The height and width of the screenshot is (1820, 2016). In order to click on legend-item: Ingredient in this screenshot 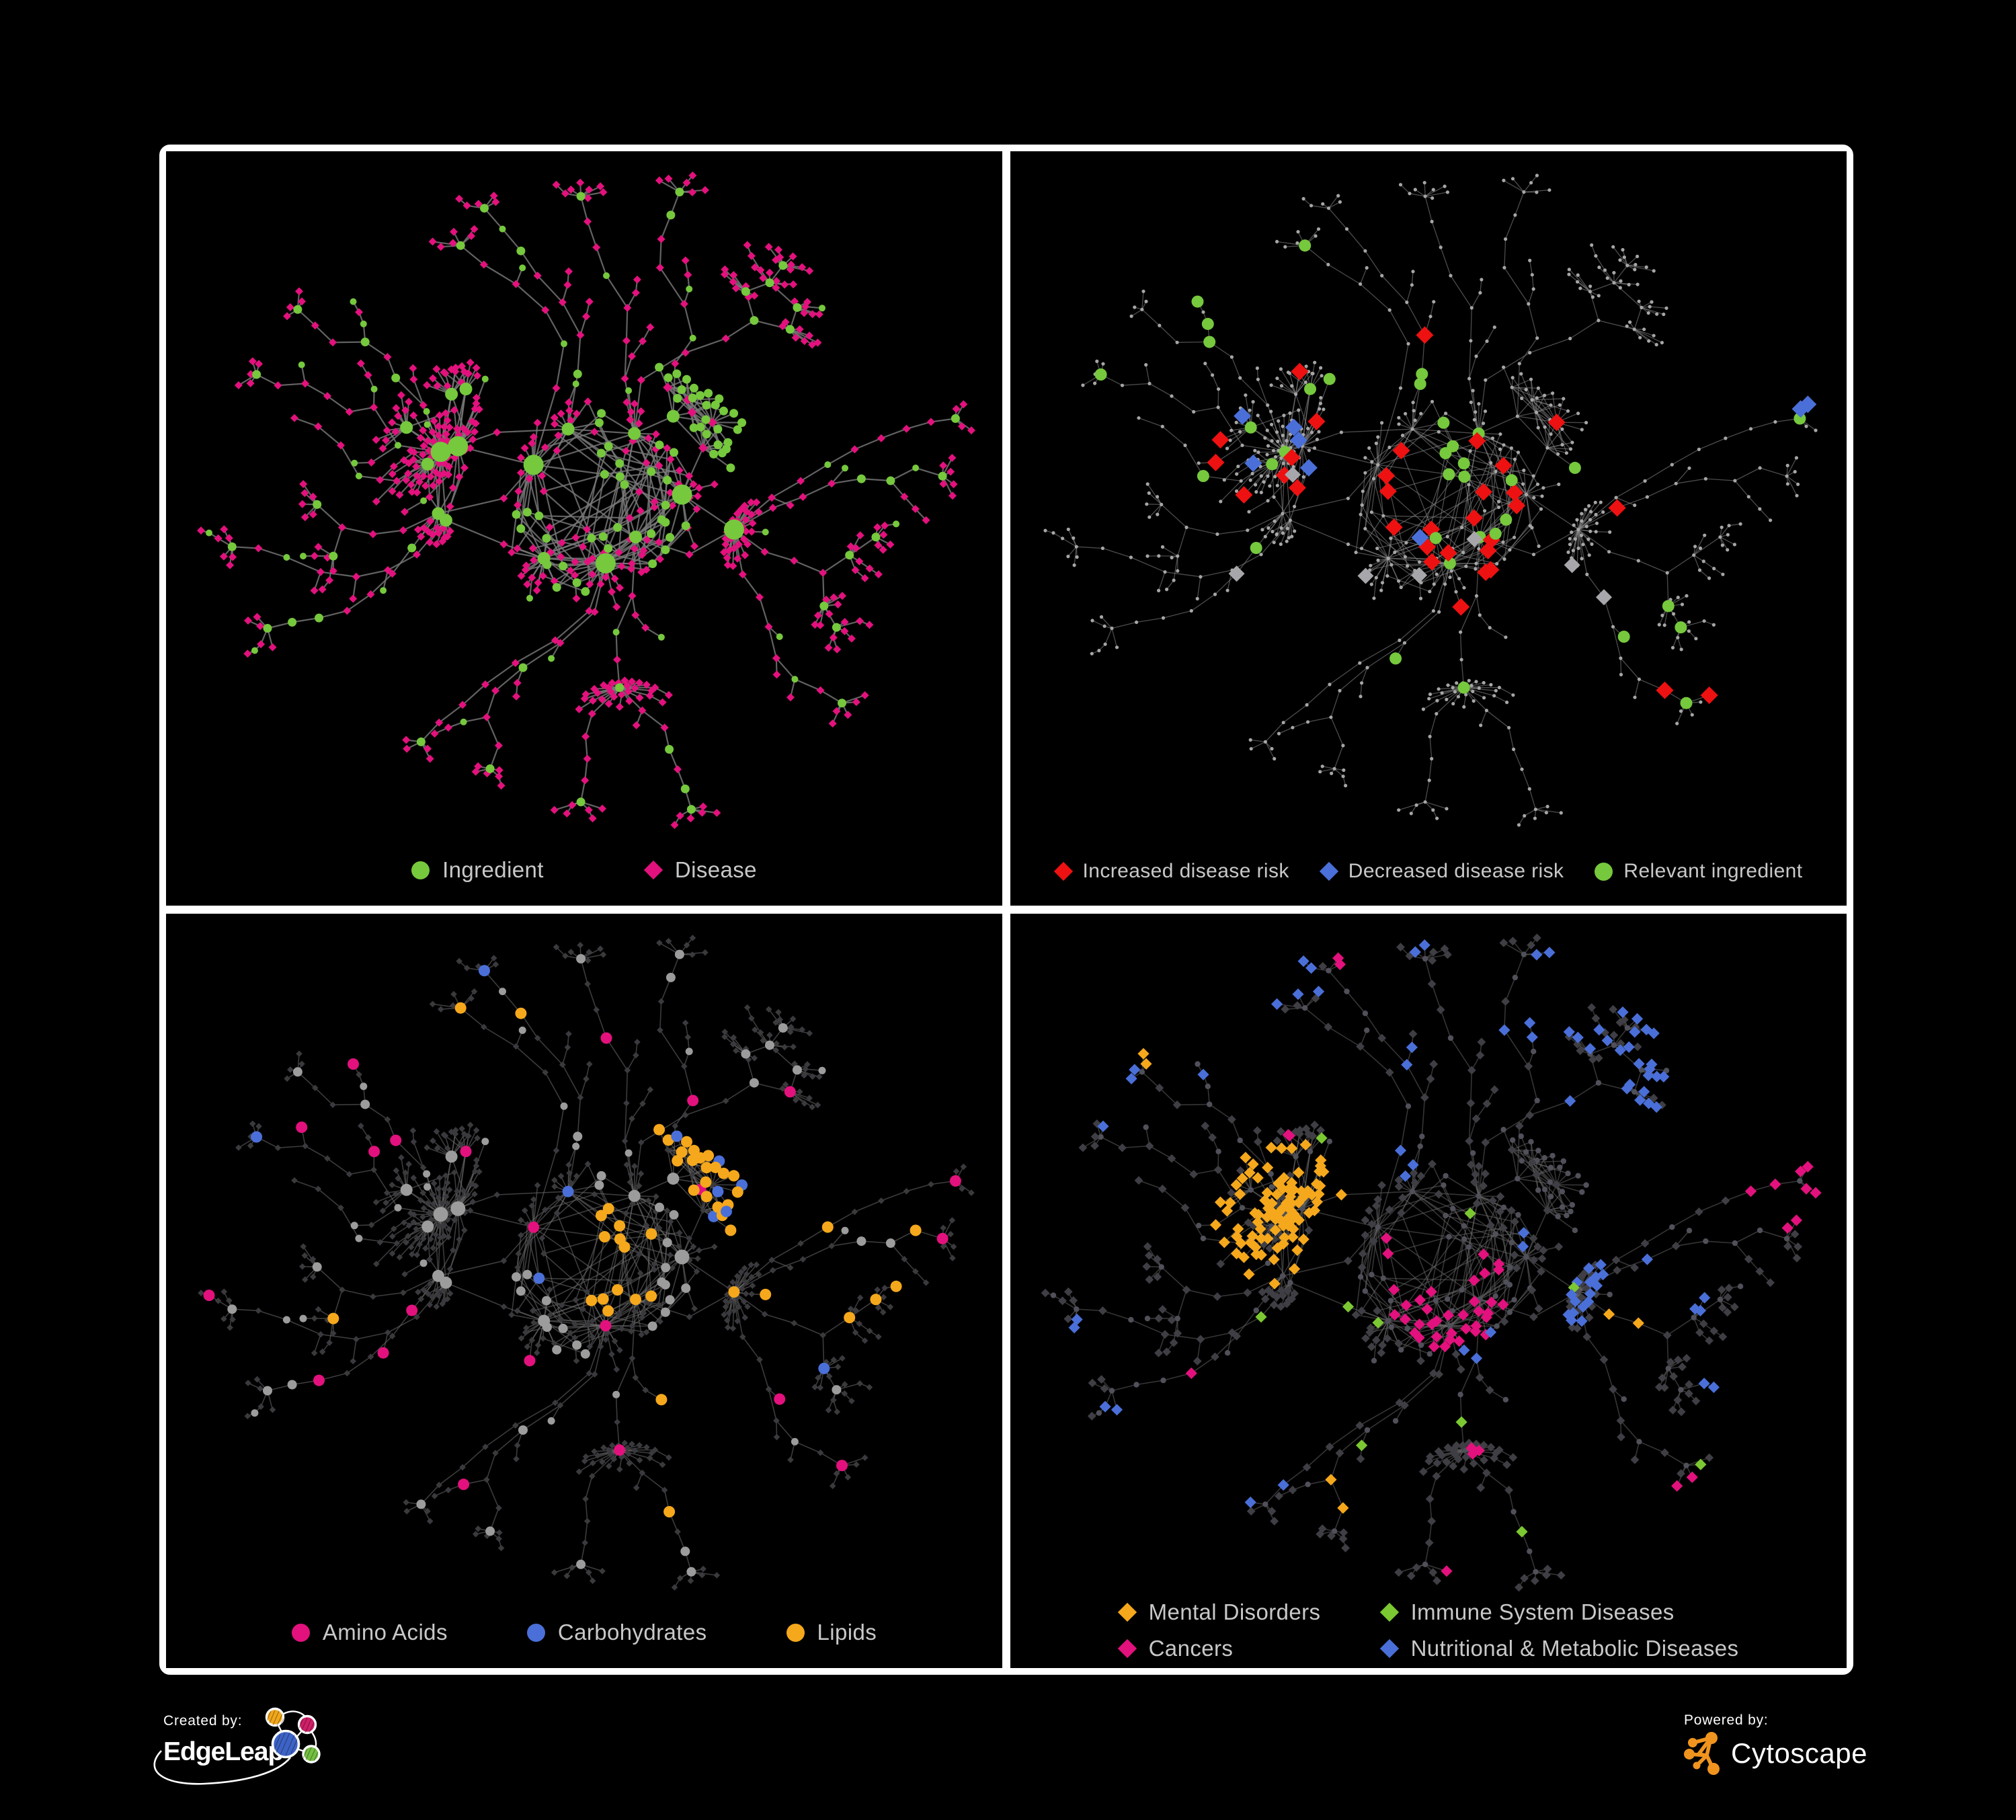, I will do `click(477, 870)`.